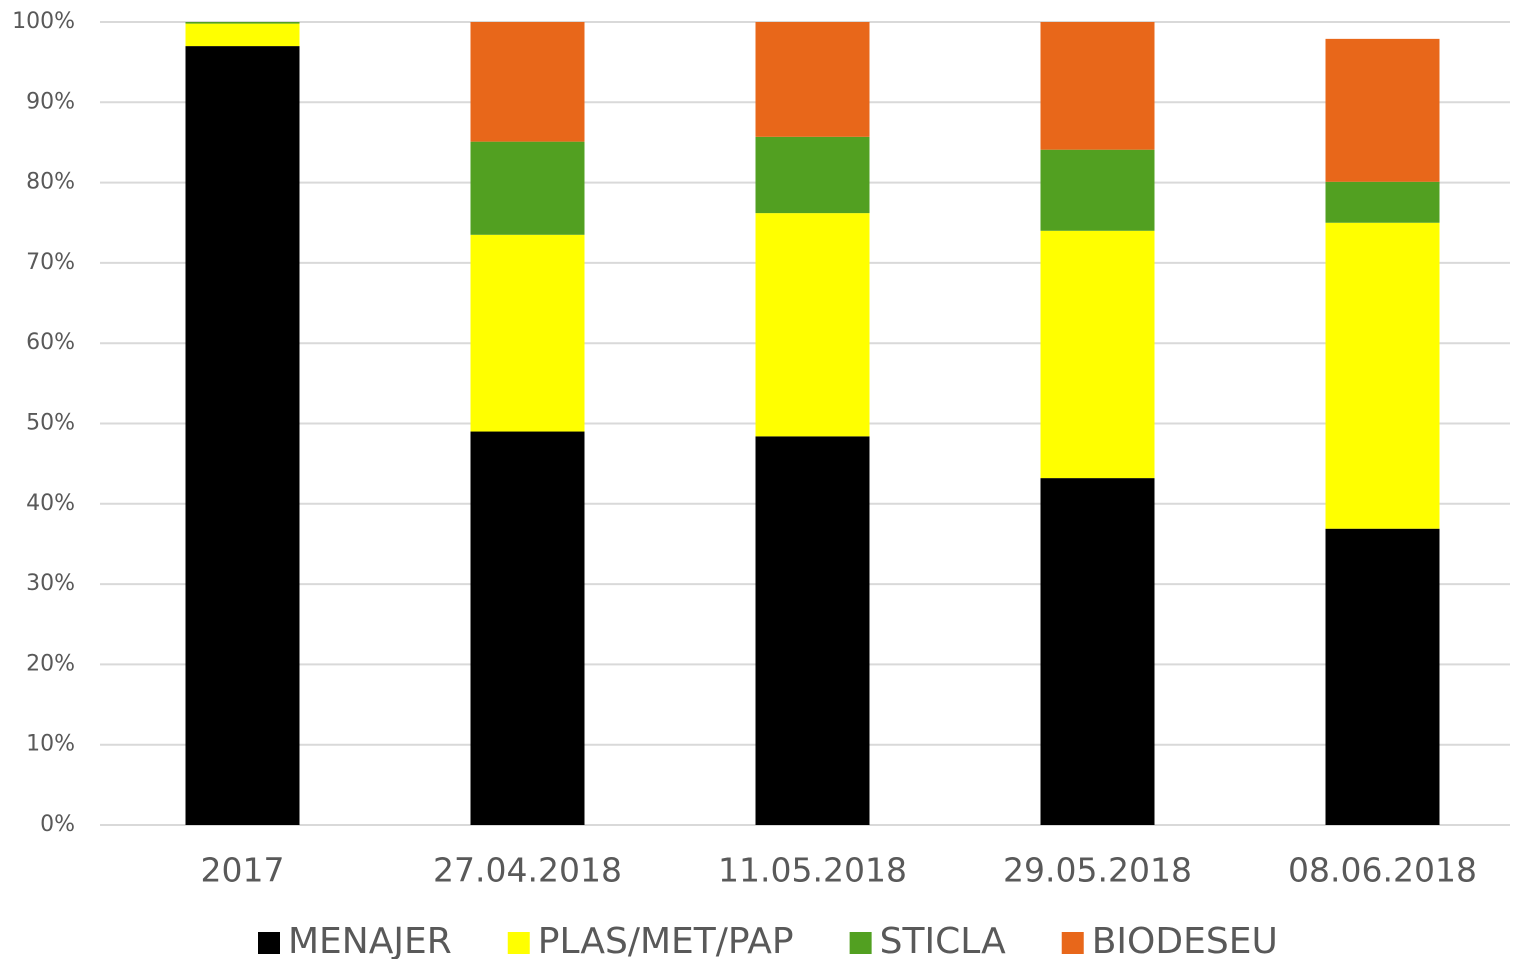  I want to click on x-tick-label: 11.05.2018, so click(812, 870).